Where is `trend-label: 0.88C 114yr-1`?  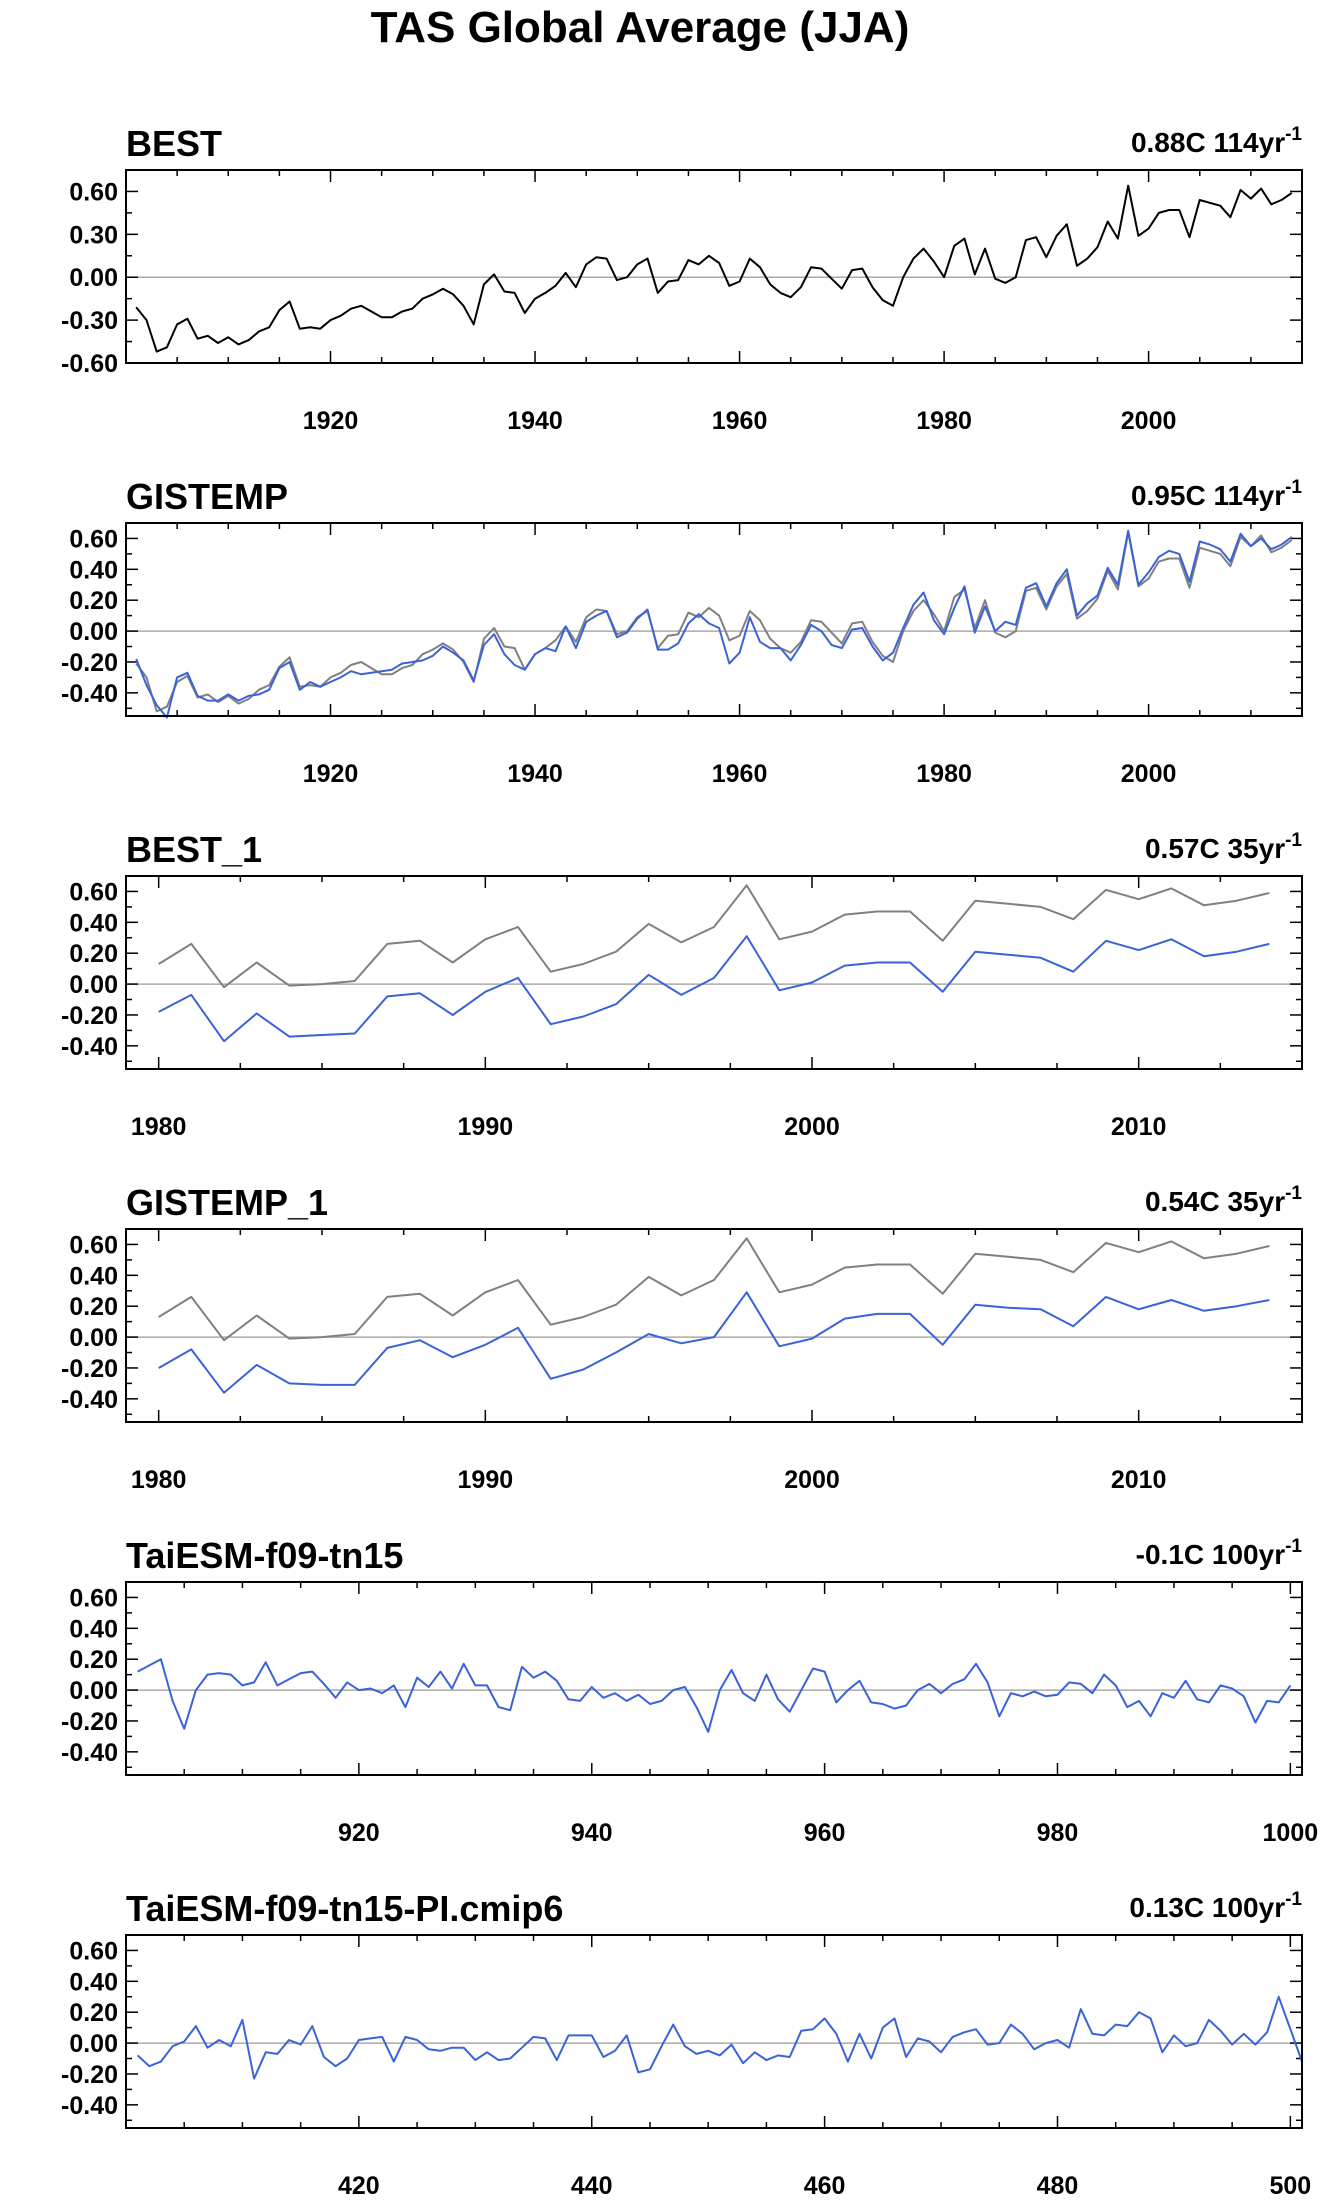
trend-label: 0.88C 114yr-1 is located at coordinates (1216, 141).